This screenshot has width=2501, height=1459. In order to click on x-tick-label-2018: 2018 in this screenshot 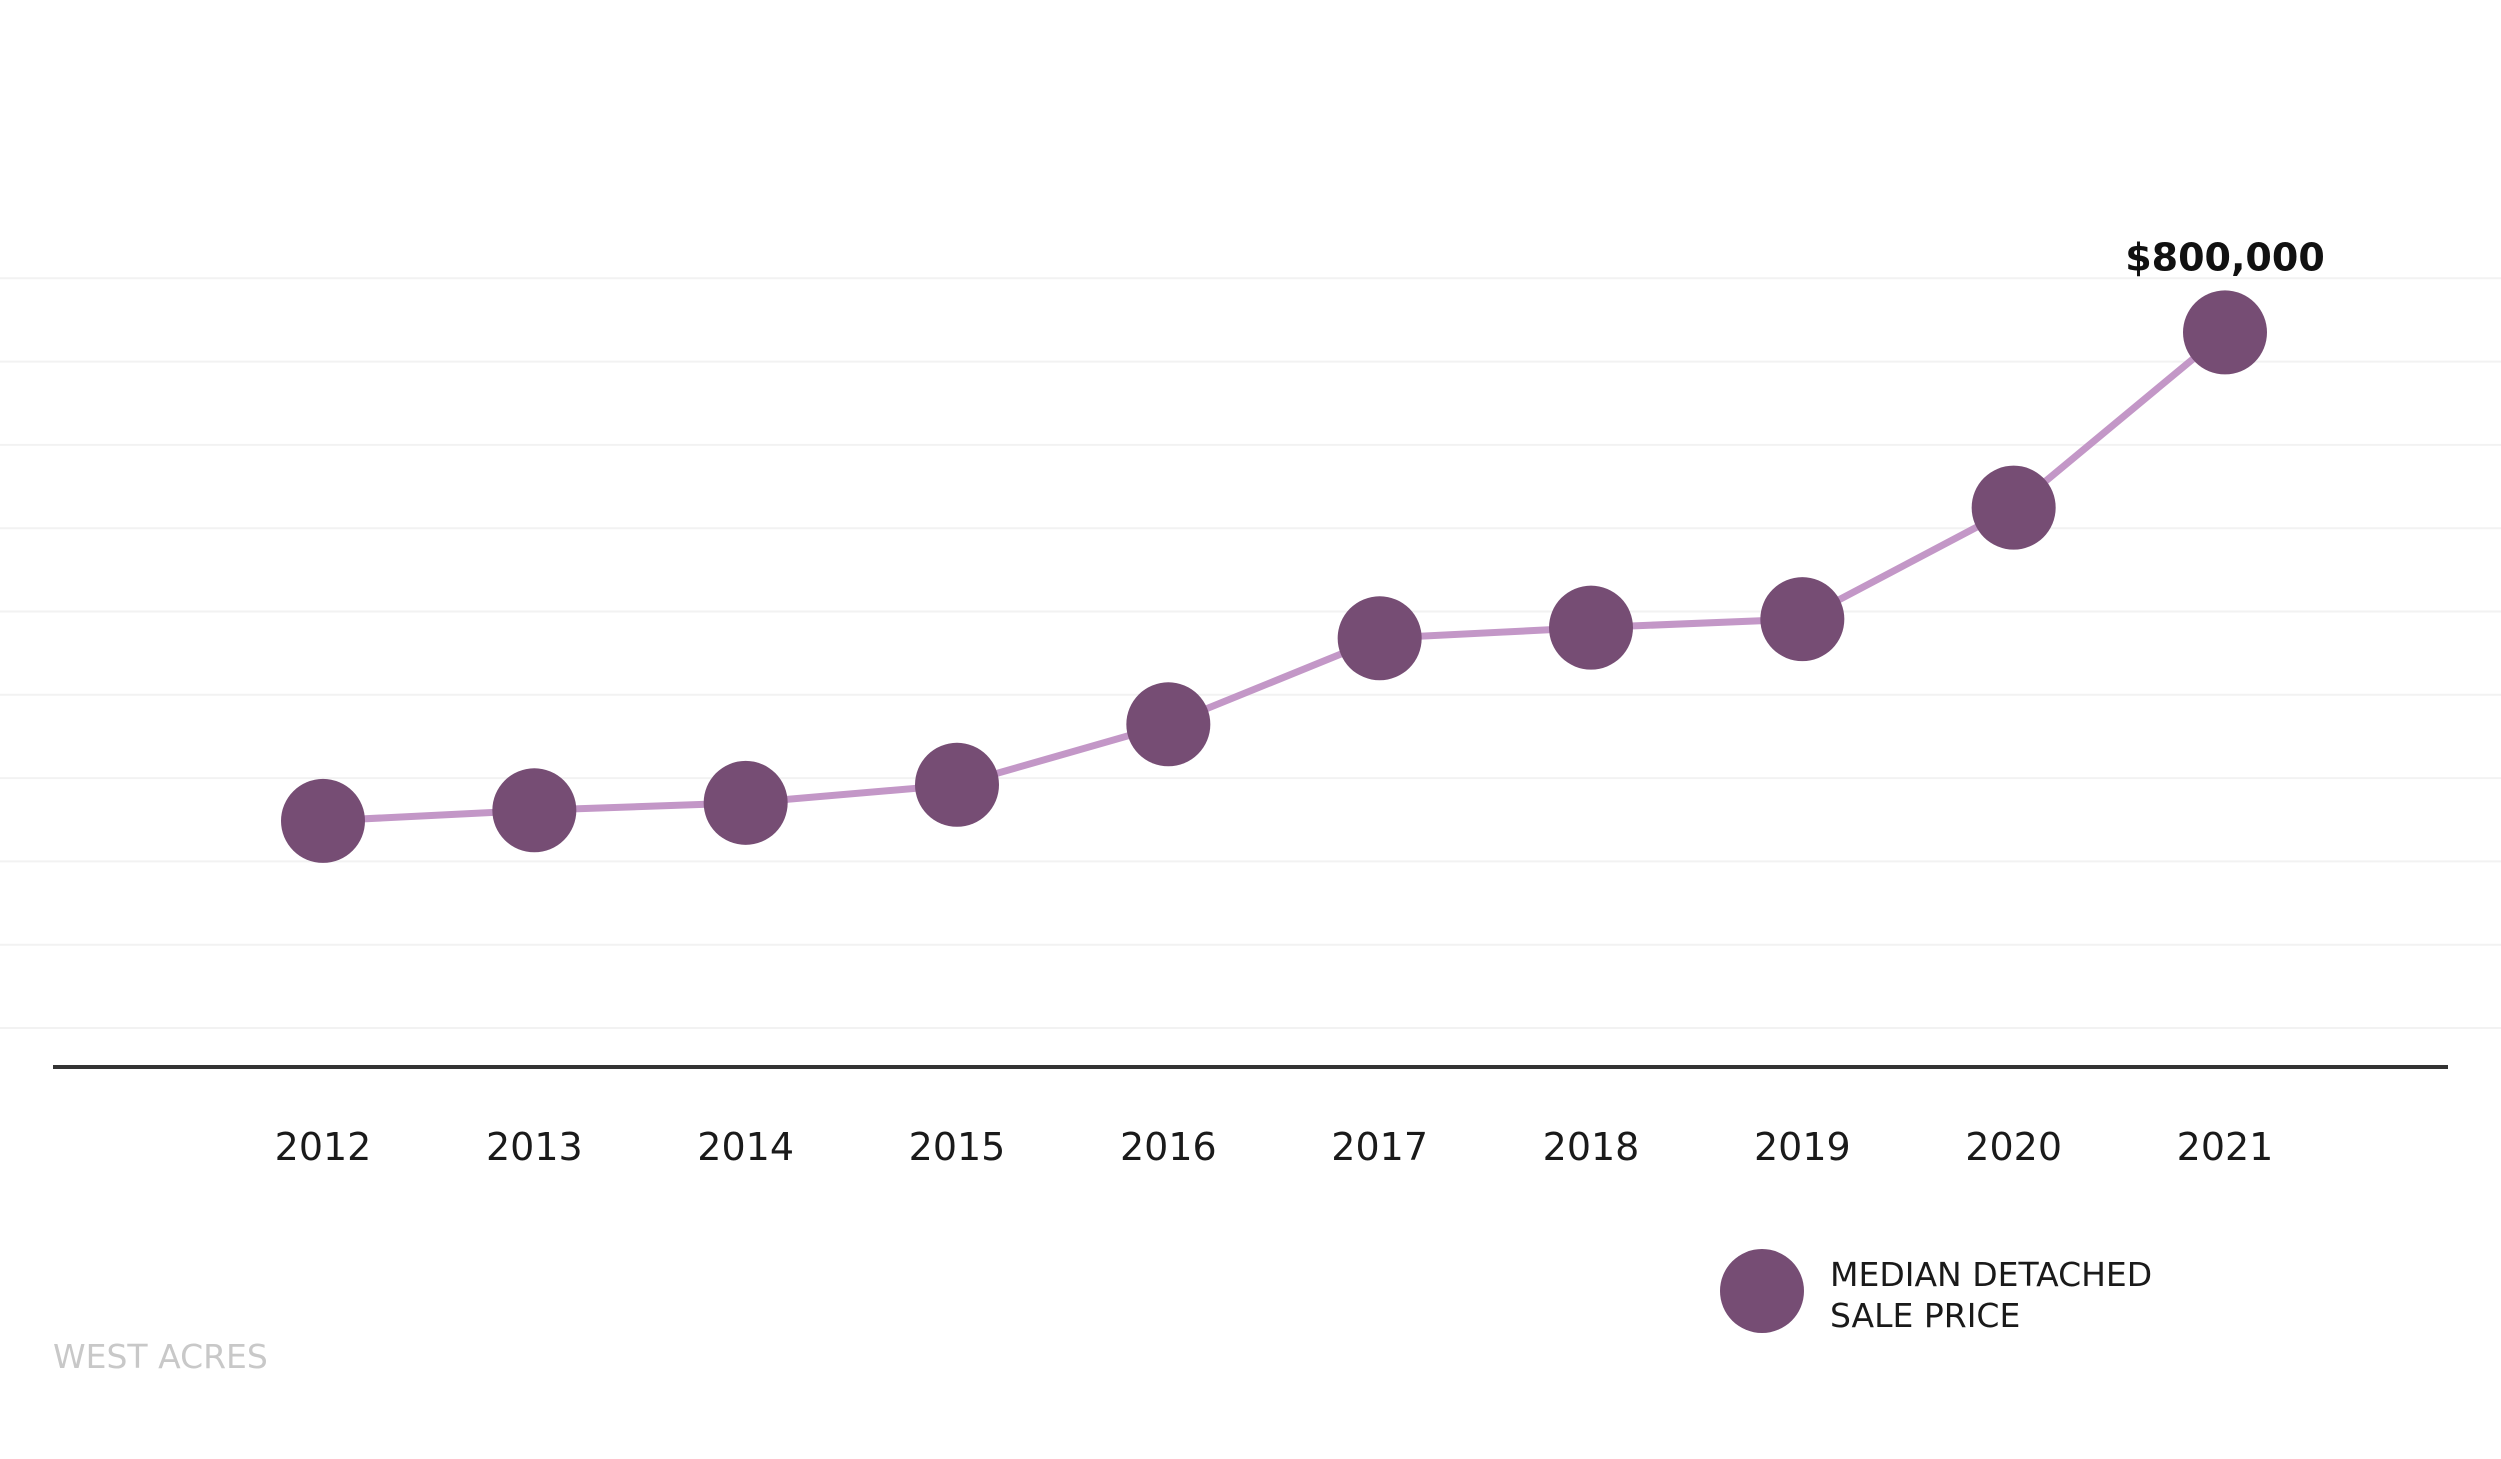, I will do `click(1591, 1147)`.